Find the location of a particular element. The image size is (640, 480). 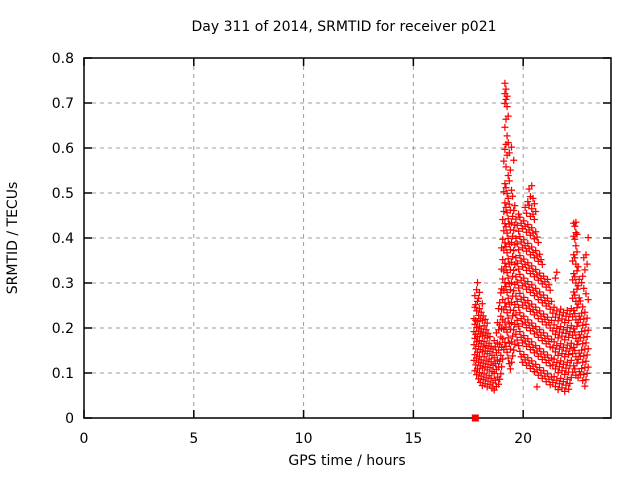

x-axis-tick-labels: 0 5 10 15 20 is located at coordinates (306, 439).